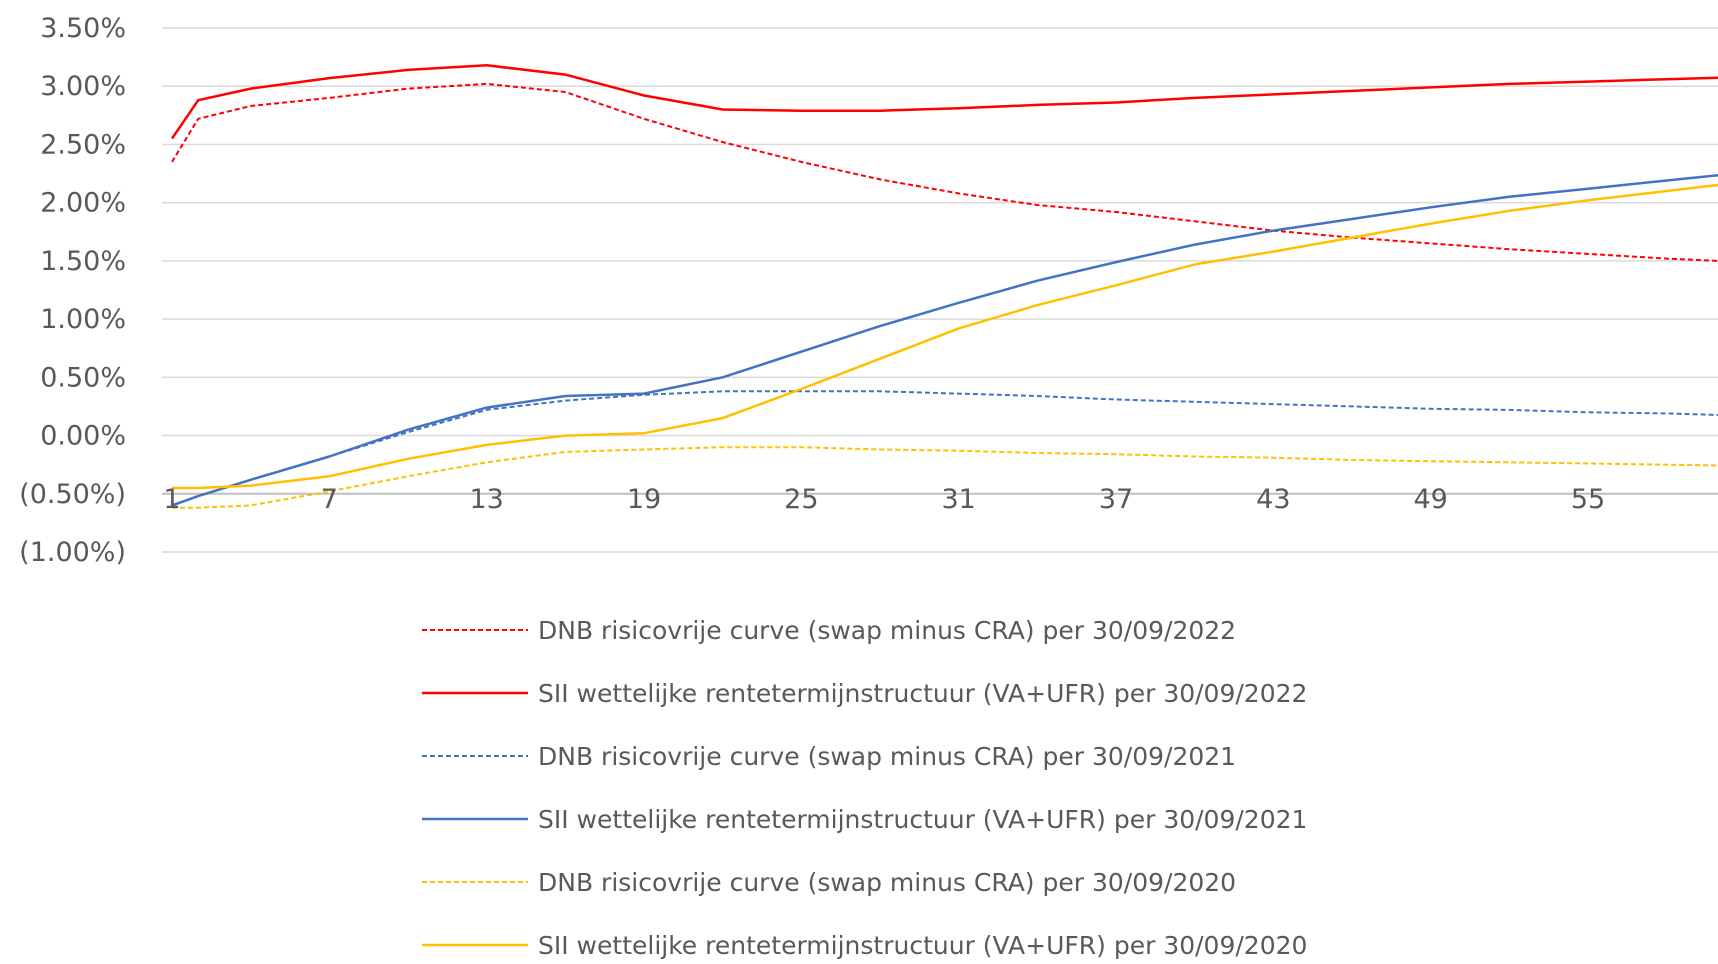 This screenshot has height=964, width=1718. Describe the element at coordinates (329, 499) in the screenshot. I see `x-tick-label: 7` at that location.